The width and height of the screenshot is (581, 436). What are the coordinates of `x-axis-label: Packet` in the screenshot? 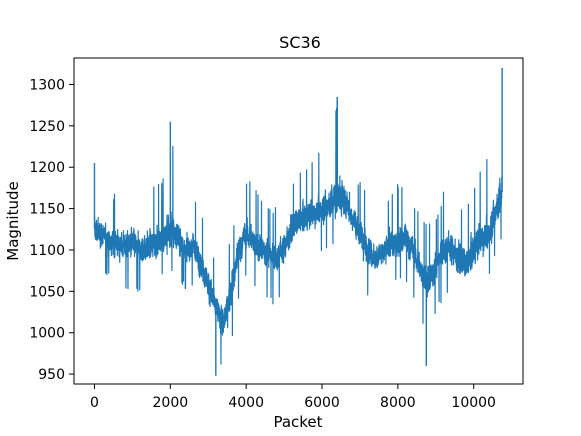 It's located at (297, 422).